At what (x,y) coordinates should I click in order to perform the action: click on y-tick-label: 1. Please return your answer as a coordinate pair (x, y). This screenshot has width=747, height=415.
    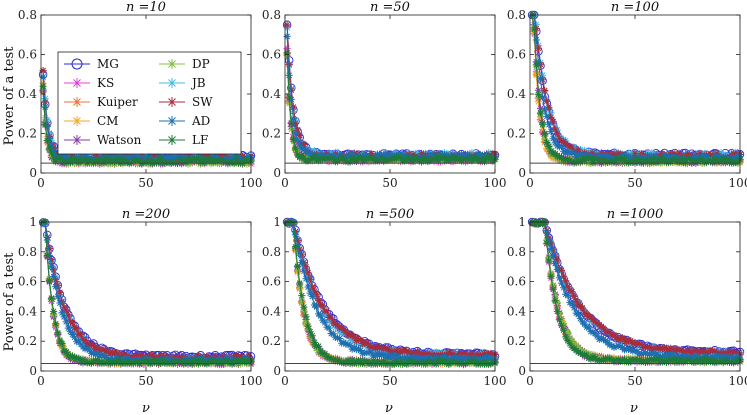
    Looking at the image, I should click on (33, 222).